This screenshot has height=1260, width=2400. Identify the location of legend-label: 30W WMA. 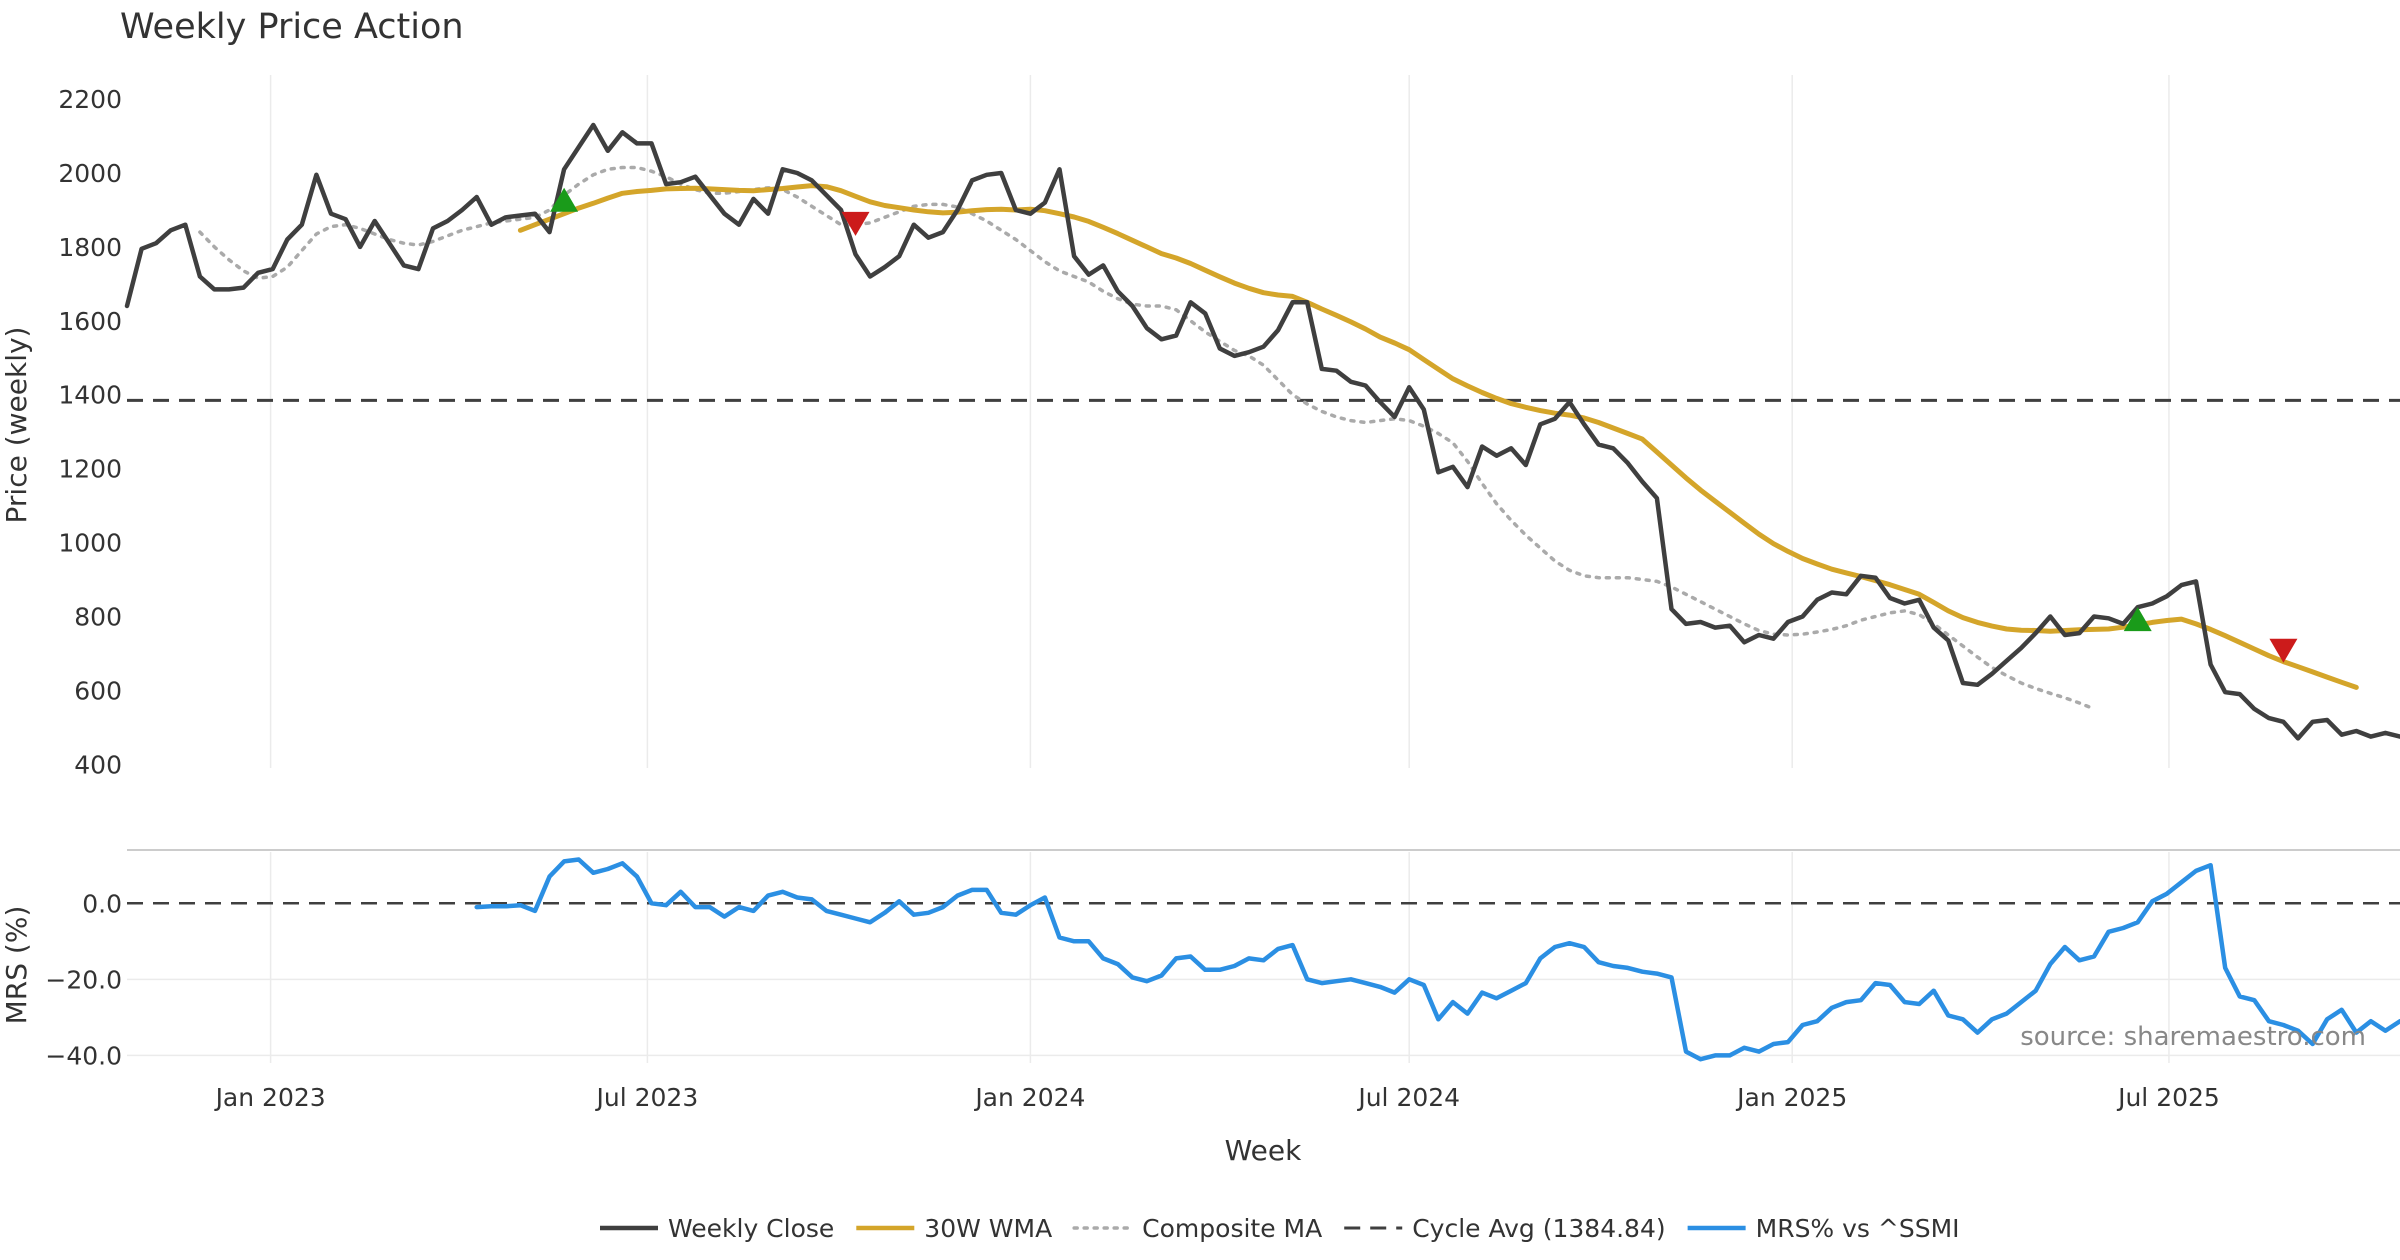
(988, 1228).